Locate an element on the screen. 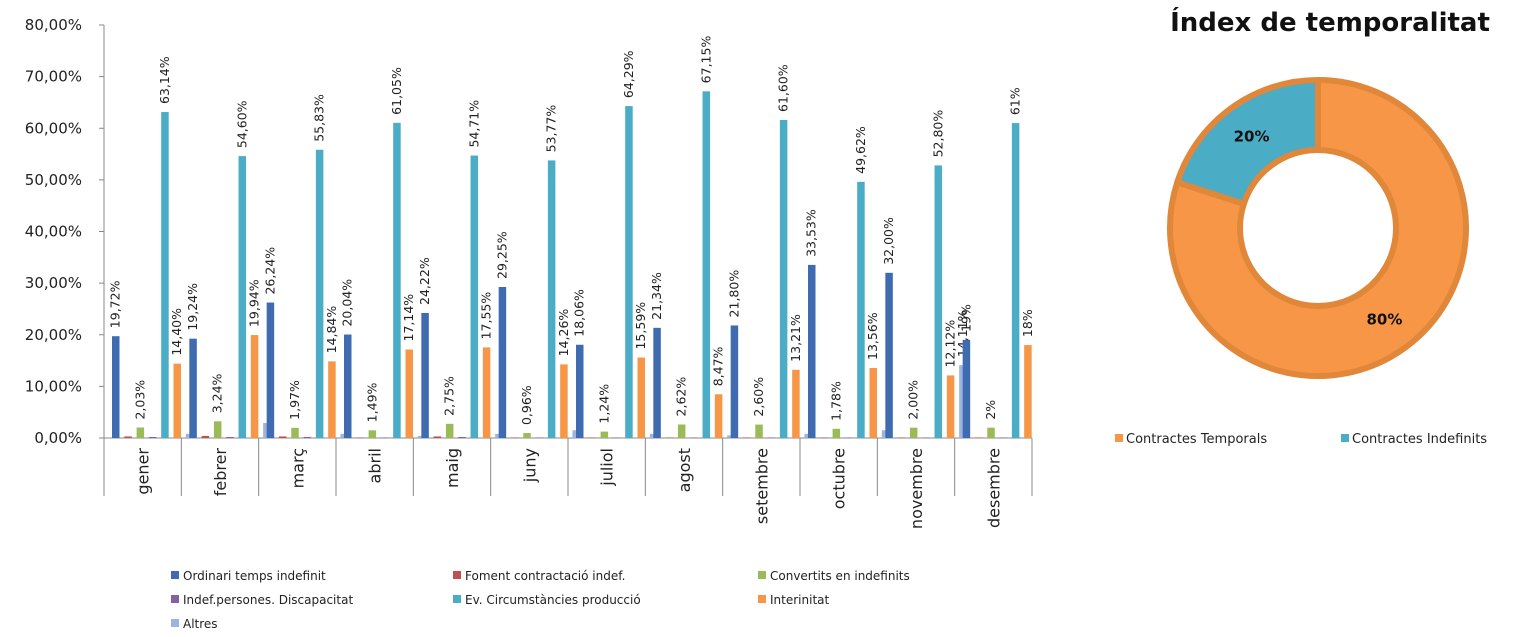 This screenshot has height=637, width=1521. bar-convertits-en-indefinits-novembre is located at coordinates (913, 432).